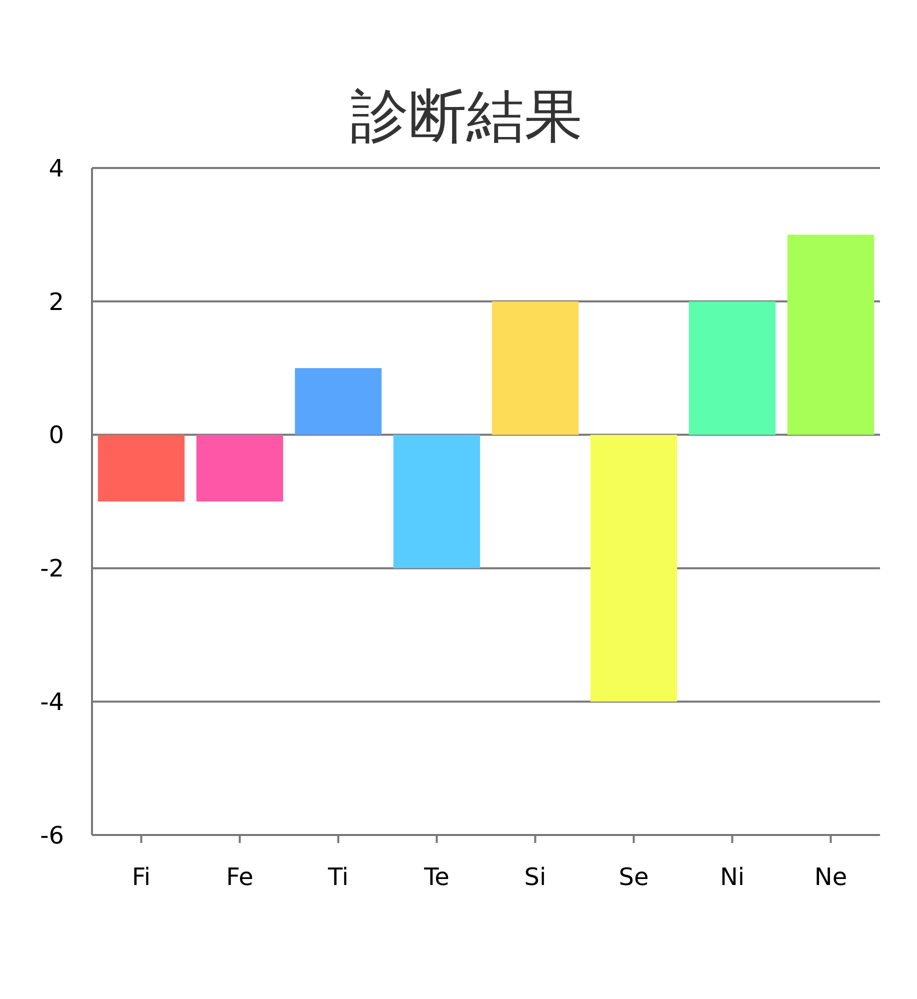 The width and height of the screenshot is (917, 999). What do you see at coordinates (56, 168) in the screenshot?
I see `y-tick-label: 4` at bounding box center [56, 168].